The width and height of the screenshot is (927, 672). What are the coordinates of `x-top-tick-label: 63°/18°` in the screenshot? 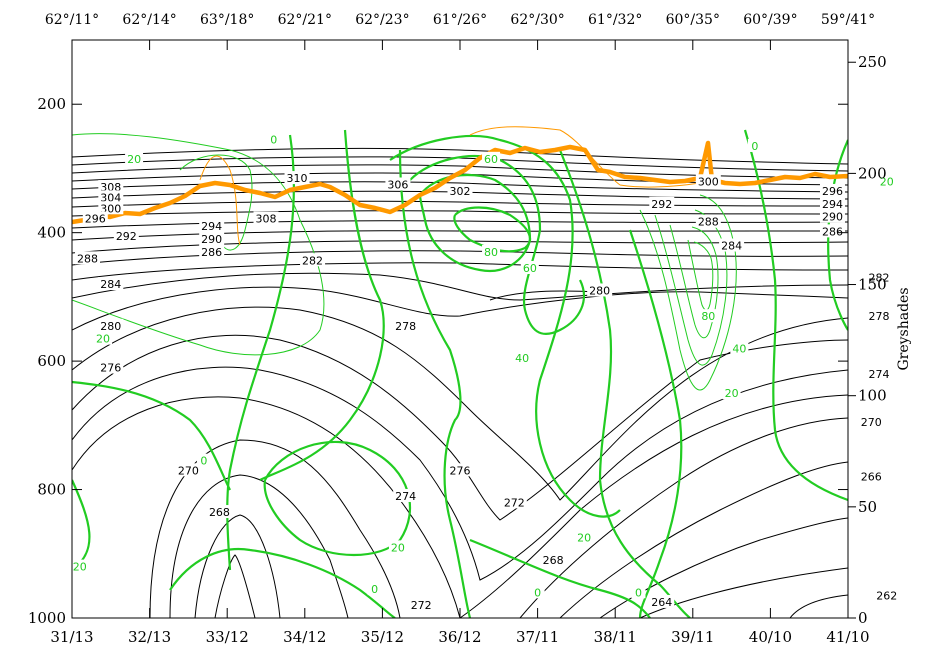 It's located at (227, 20).